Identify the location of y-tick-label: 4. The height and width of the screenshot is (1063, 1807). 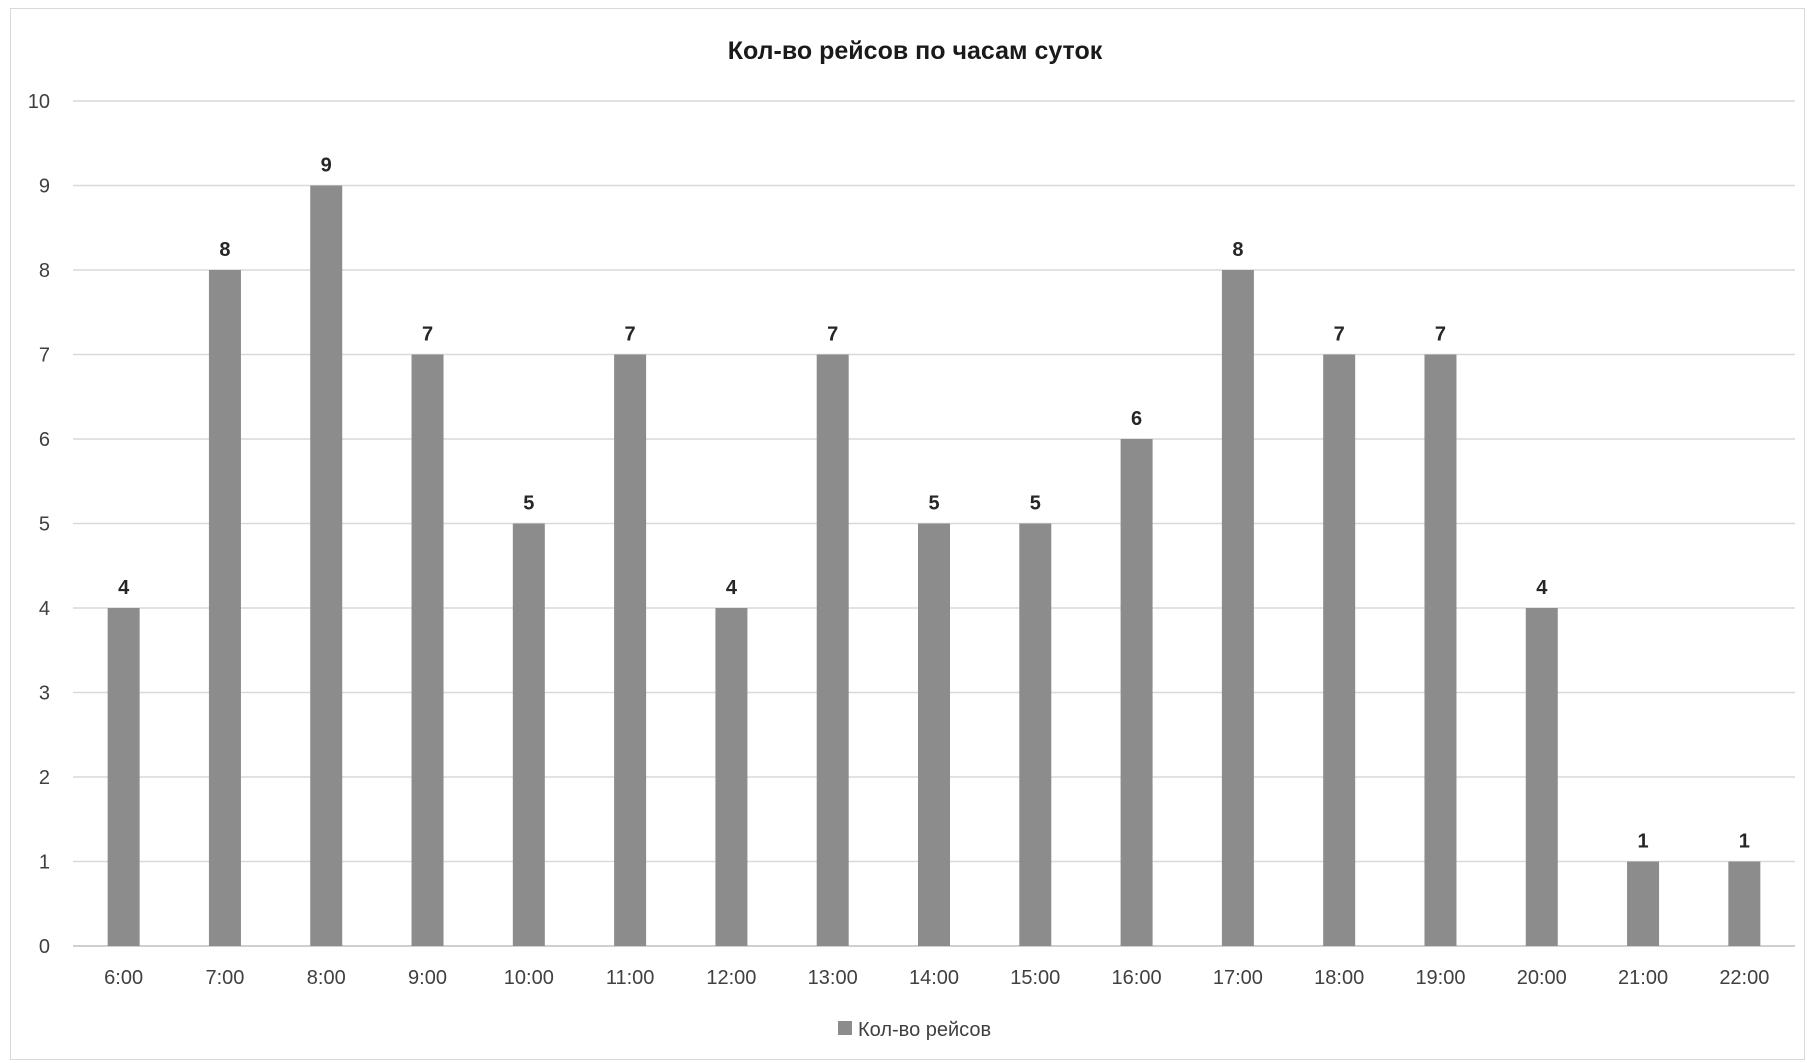
(44, 609).